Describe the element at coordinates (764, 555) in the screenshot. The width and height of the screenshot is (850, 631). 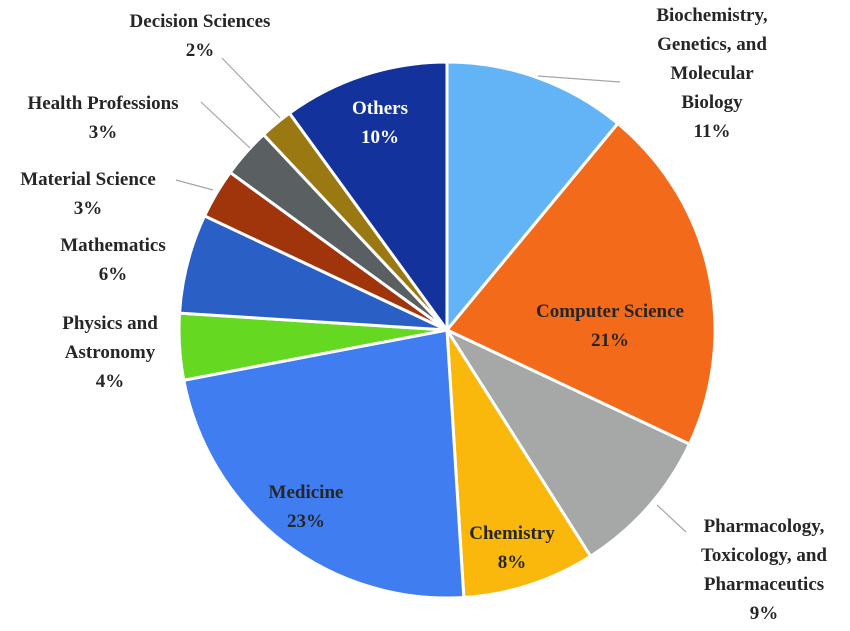
I see `slice-category-label: Toxicology, and` at that location.